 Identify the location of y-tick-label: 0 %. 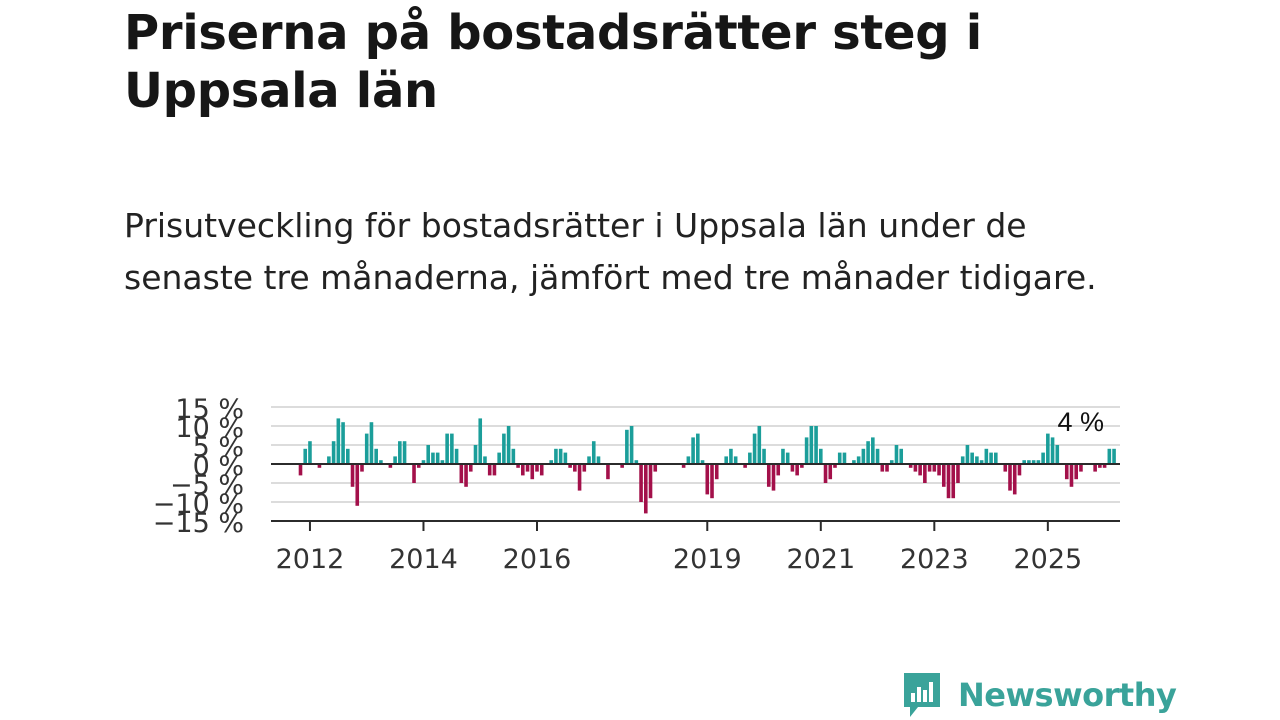
(218, 466).